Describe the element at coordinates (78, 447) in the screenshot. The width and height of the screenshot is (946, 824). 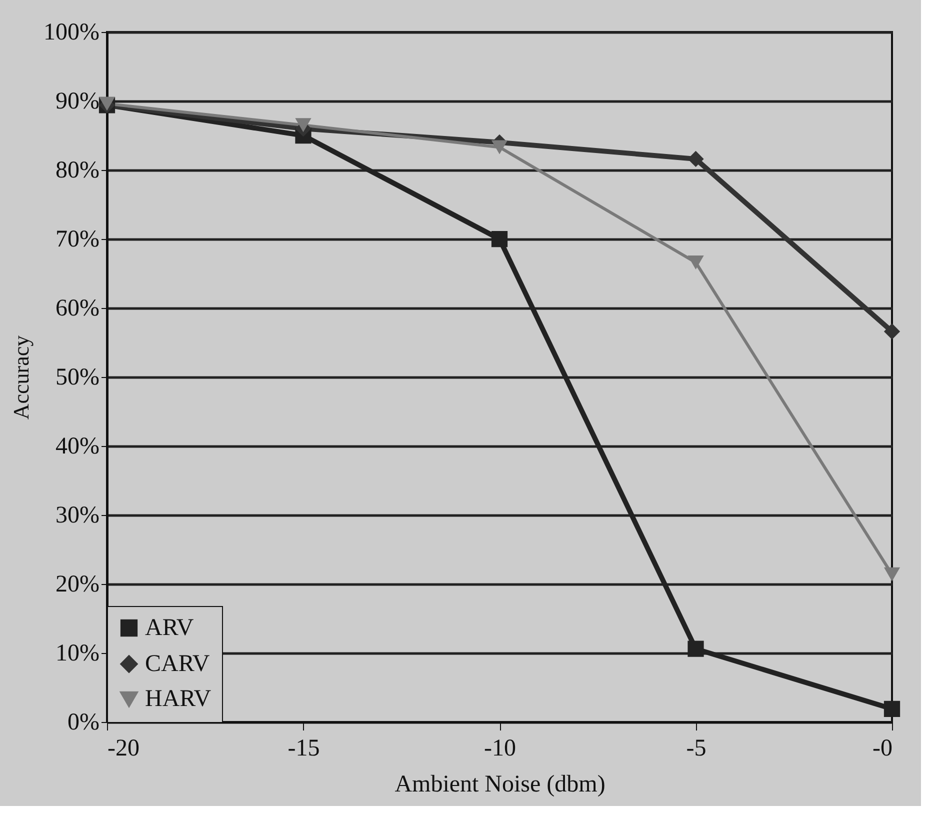
I see `y-tick-label: 40%` at that location.